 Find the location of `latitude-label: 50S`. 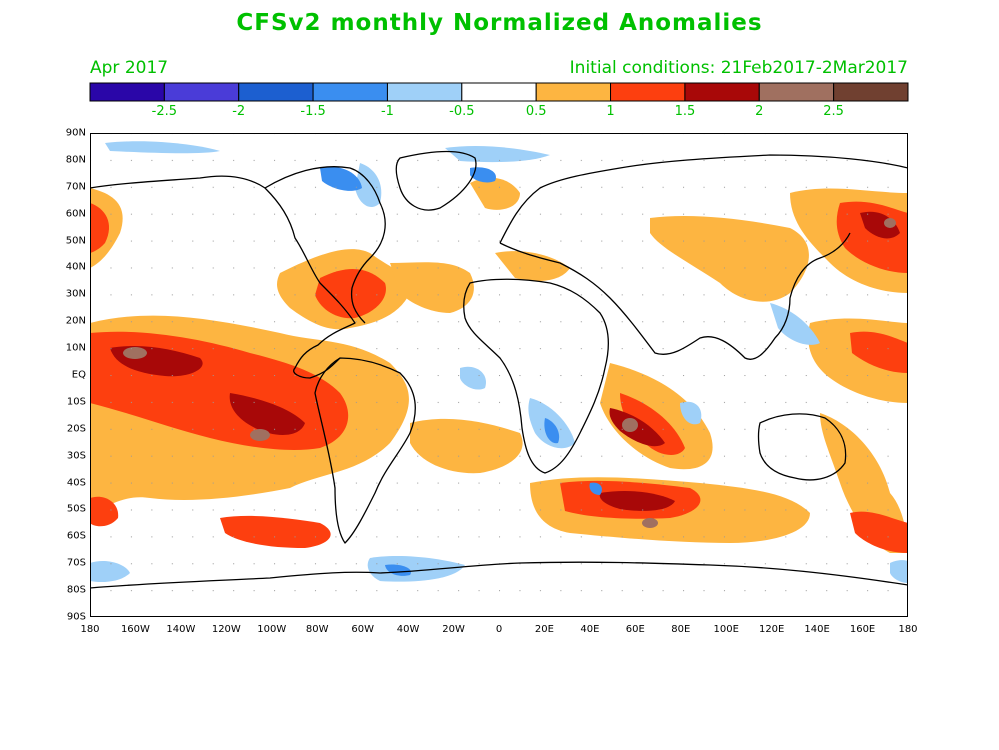

latitude-label: 50S is located at coordinates (76, 509).